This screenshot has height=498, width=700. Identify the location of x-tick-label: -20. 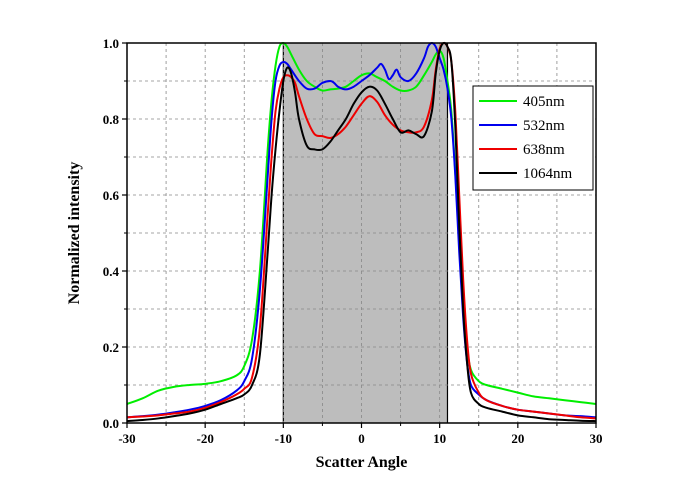
(204, 438).